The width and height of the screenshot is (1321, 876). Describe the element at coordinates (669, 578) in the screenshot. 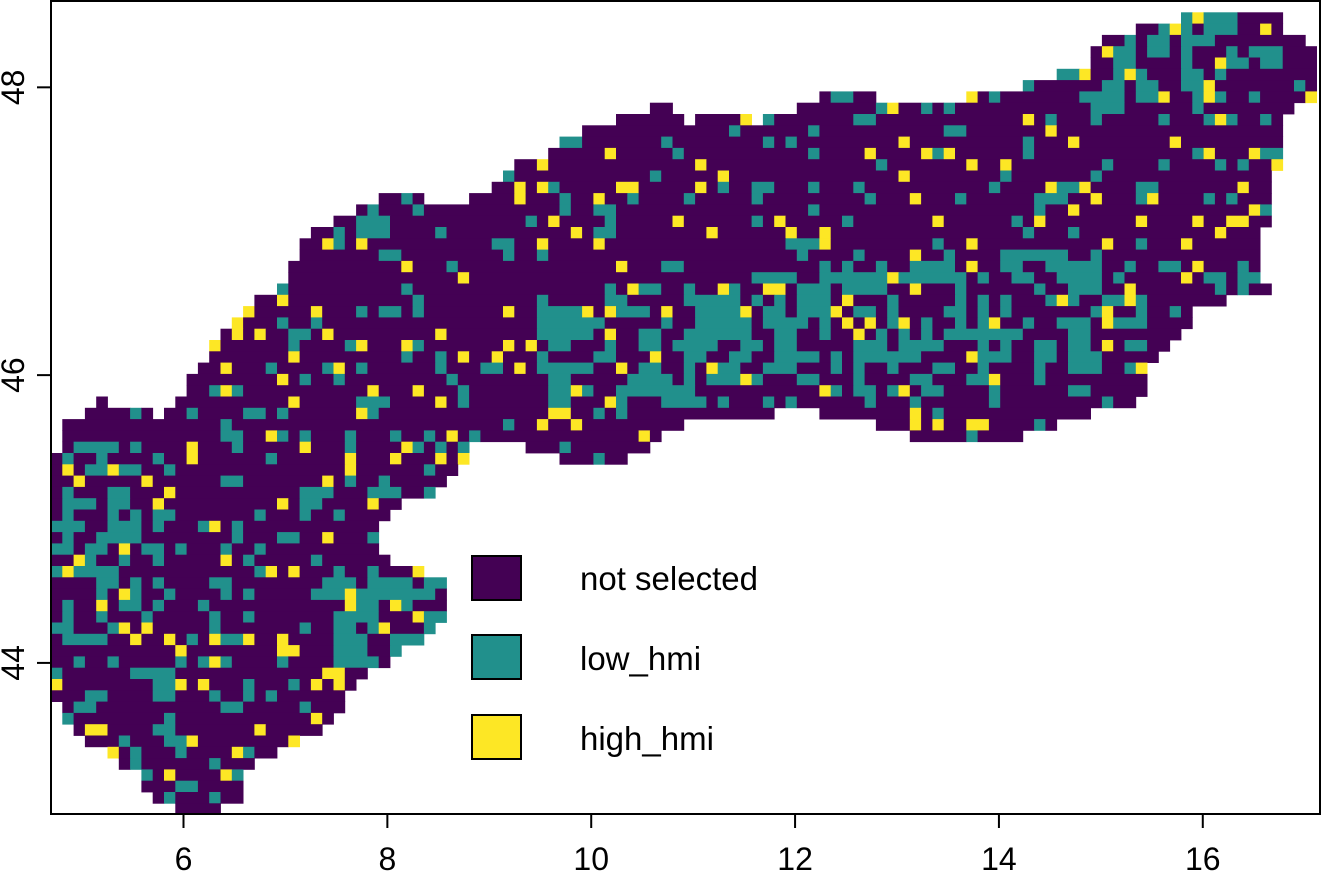

I see `legend-label-not-selected: not selected` at that location.